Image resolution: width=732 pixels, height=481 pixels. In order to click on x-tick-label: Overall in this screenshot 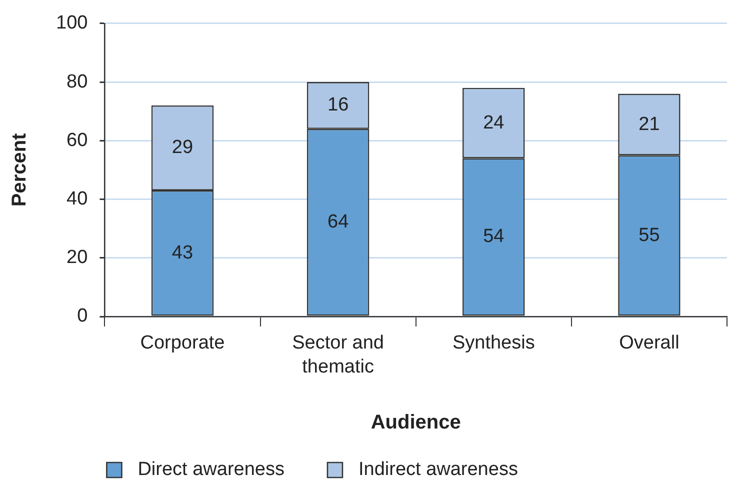, I will do `click(649, 343)`.